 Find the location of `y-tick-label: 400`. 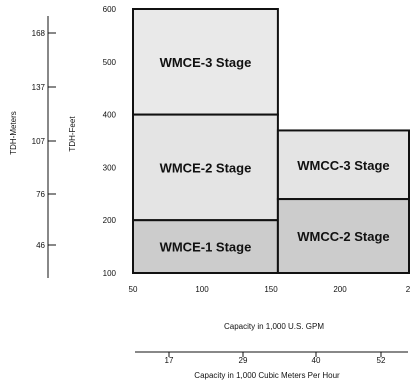

y-tick-label: 400 is located at coordinates (110, 115).